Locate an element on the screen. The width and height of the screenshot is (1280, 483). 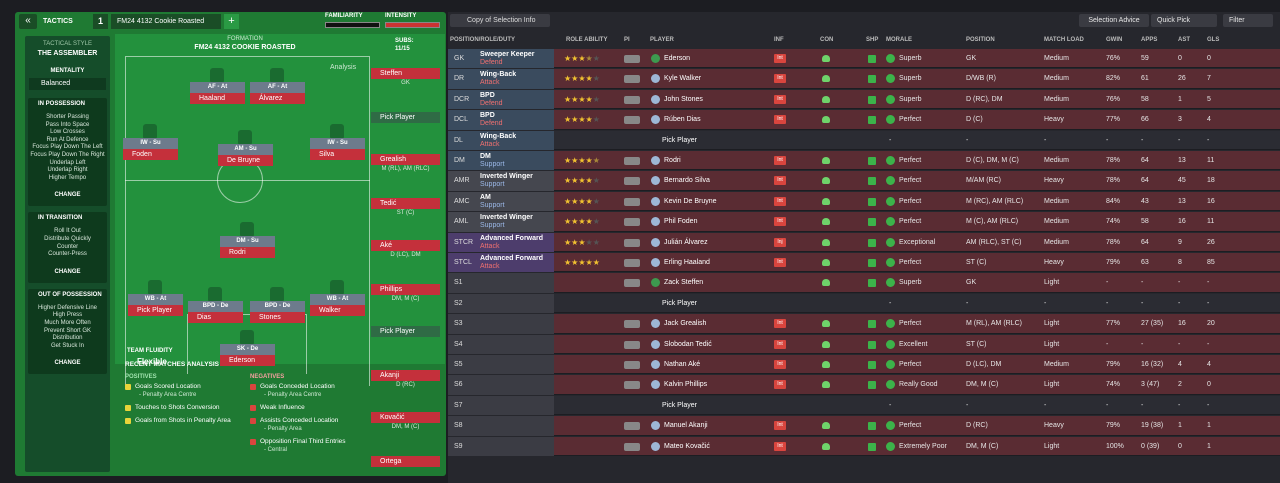
slot: 1 is located at coordinates (100, 21).